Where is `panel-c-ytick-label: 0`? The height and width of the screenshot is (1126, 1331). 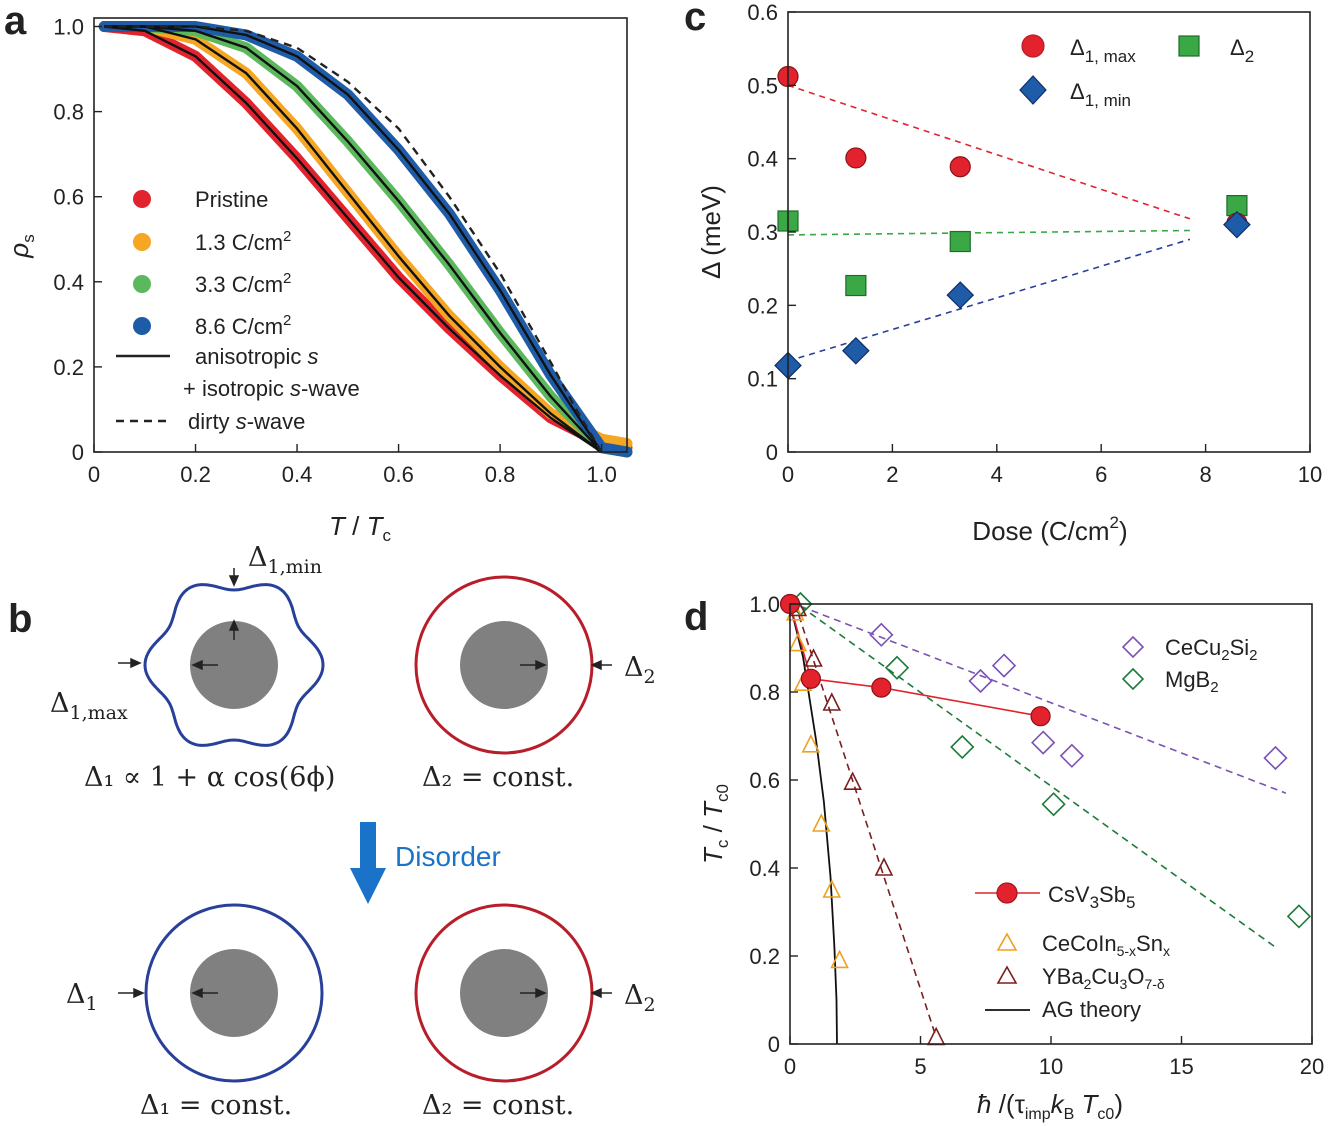 panel-c-ytick-label: 0 is located at coordinates (772, 452).